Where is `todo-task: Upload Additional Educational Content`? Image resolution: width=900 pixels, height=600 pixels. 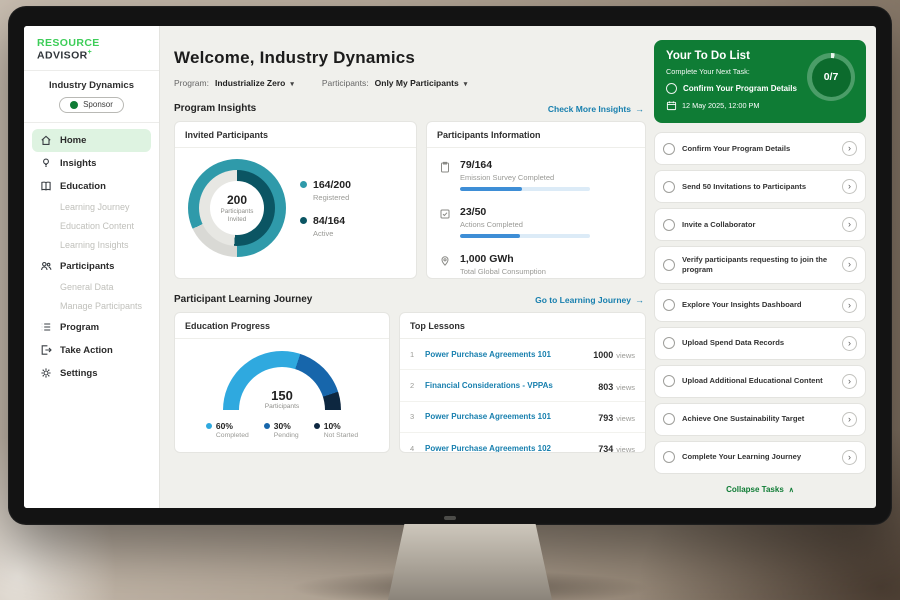 todo-task: Upload Additional Educational Content is located at coordinates (760, 381).